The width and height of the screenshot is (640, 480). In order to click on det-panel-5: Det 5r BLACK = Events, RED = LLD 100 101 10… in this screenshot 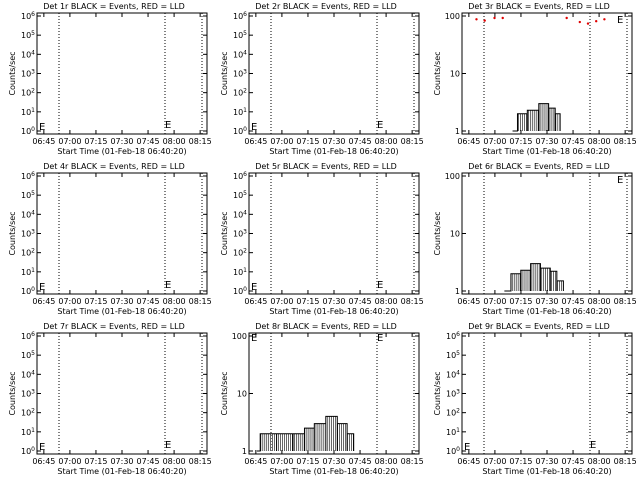, I will do `click(322, 239)`.